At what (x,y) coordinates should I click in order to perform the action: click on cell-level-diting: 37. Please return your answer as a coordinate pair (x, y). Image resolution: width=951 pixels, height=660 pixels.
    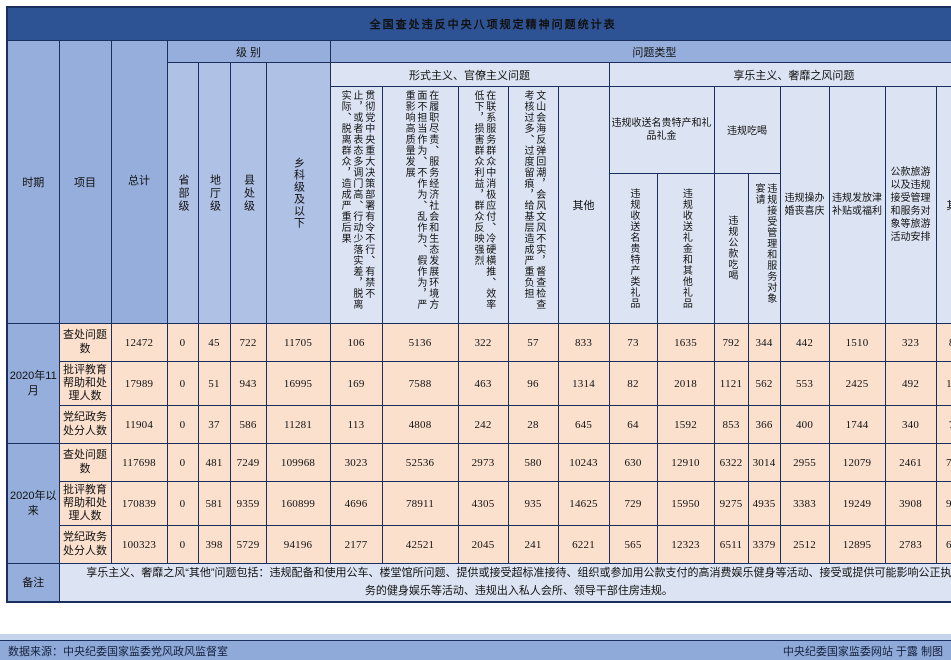
    Looking at the image, I should click on (214, 424).